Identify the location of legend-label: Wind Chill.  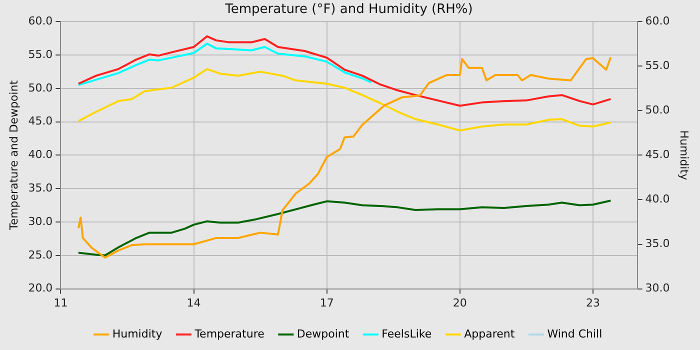
(574, 333).